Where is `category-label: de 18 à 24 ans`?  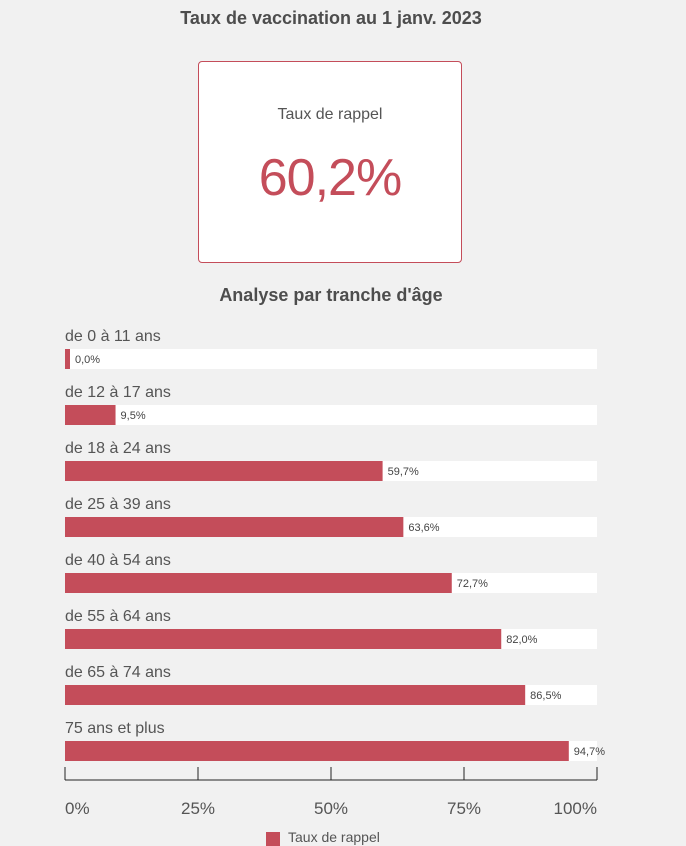 category-label: de 18 à 24 ans is located at coordinates (118, 448).